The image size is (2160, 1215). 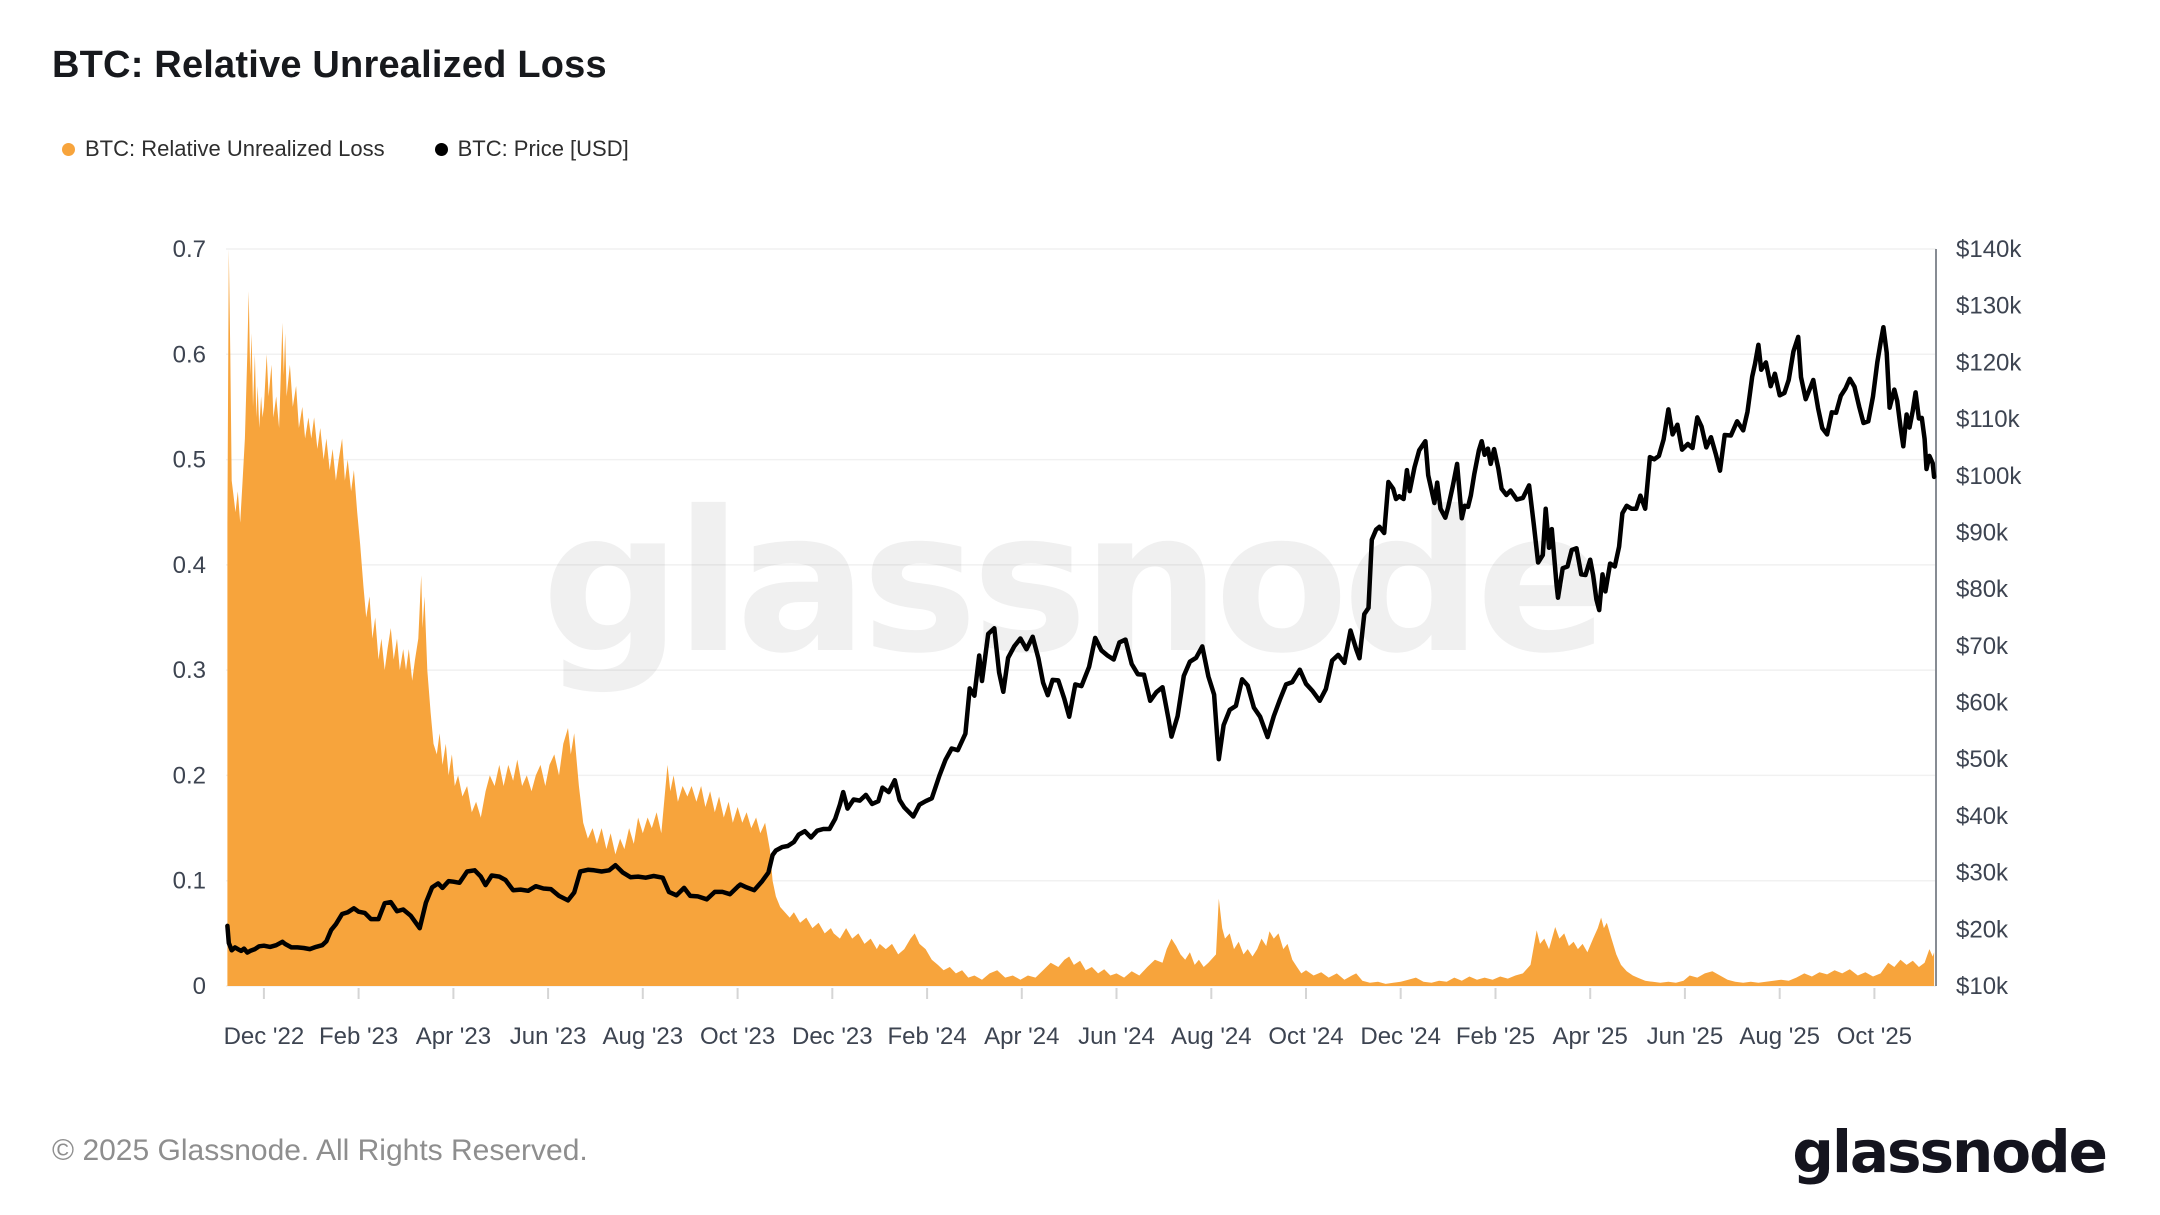 What do you see at coordinates (642, 1036) in the screenshot?
I see `svg-text: Aug '23` at bounding box center [642, 1036].